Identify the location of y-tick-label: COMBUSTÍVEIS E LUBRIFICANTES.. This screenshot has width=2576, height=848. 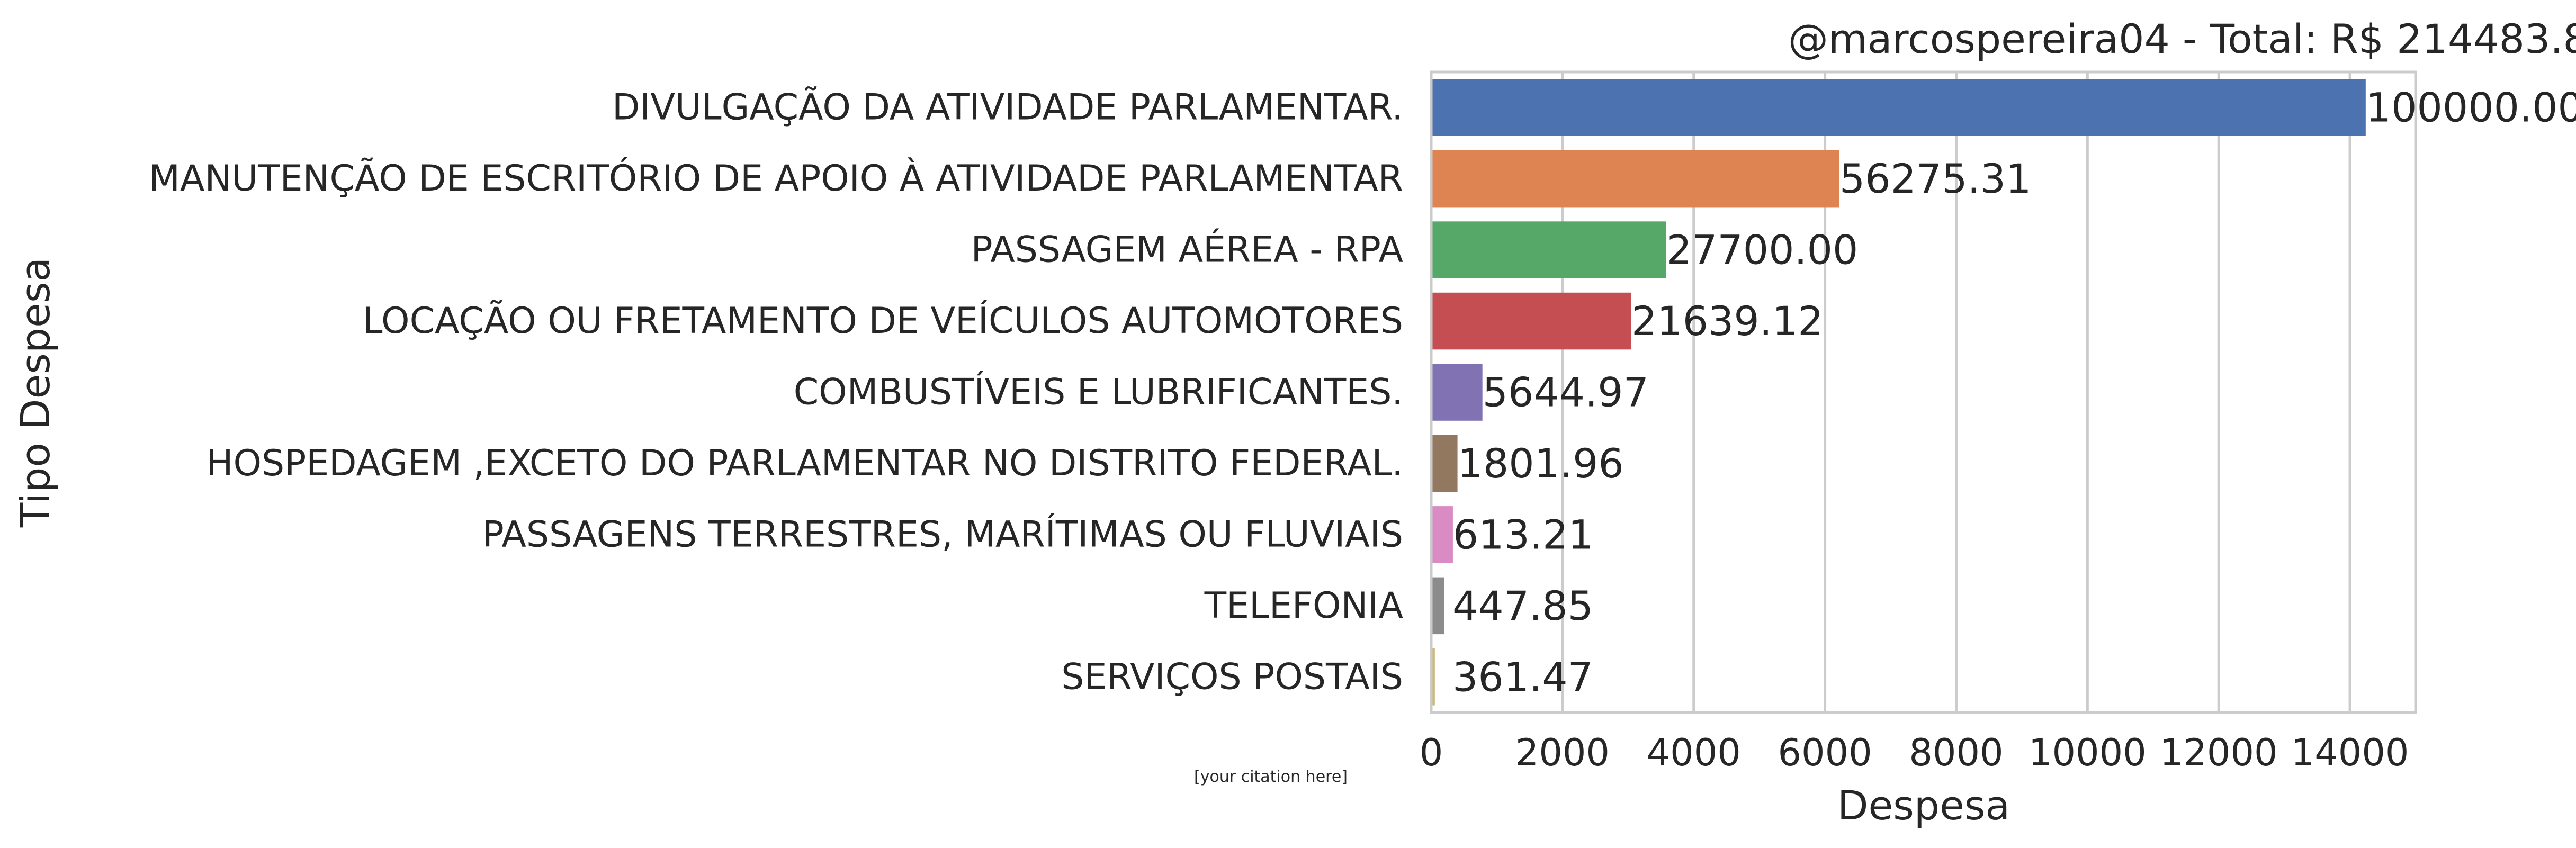
(1098, 392).